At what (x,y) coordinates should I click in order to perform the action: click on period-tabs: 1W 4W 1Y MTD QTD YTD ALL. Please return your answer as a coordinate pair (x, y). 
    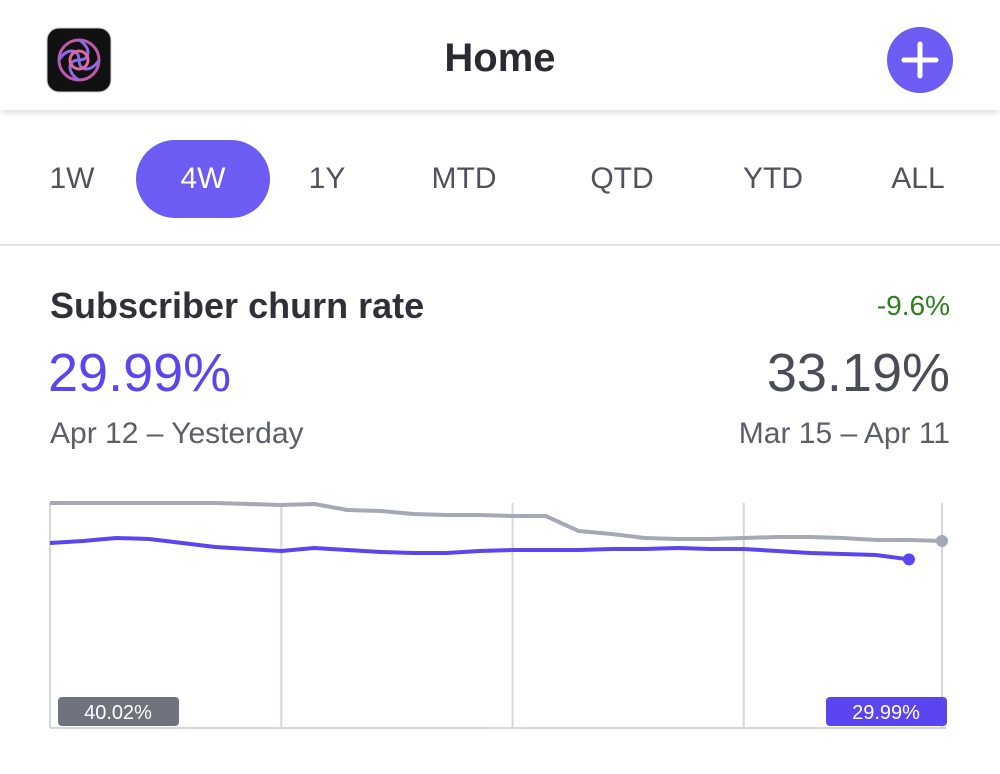
    Looking at the image, I should click on (500, 180).